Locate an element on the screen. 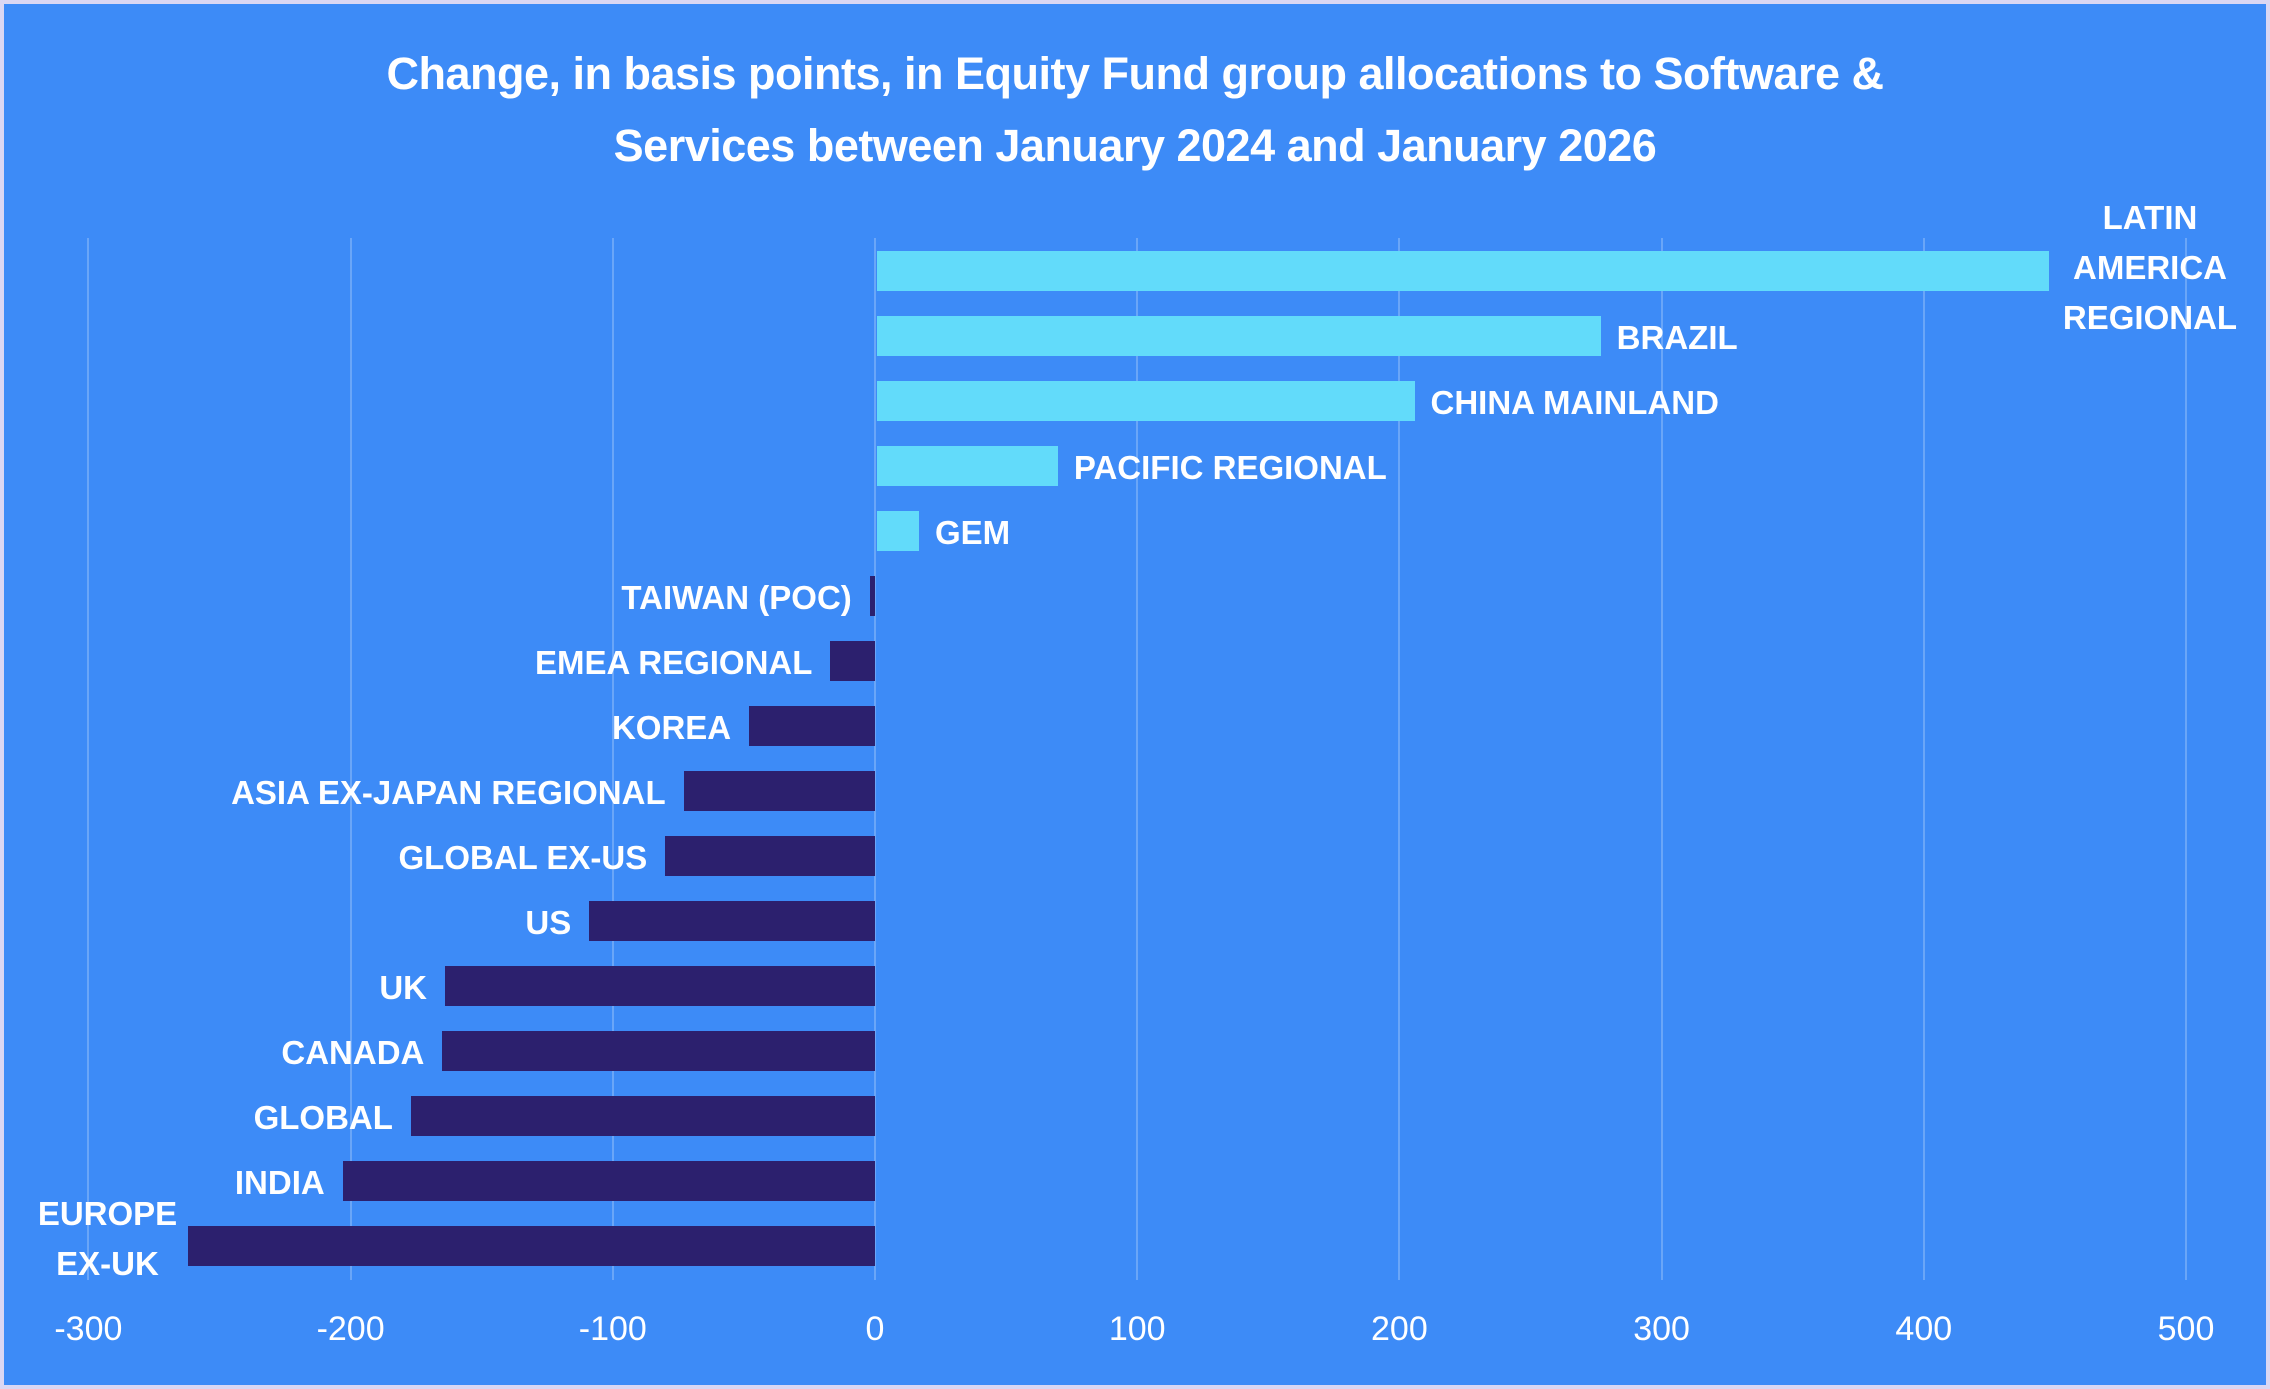 The height and width of the screenshot is (1389, 2270). category-label: UK is located at coordinates (403, 987).